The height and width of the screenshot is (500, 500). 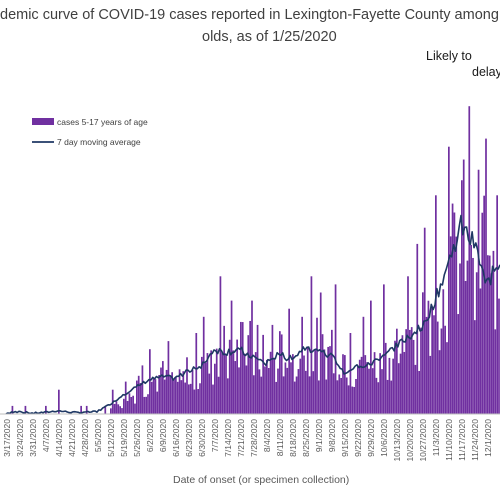 What do you see at coordinates (33, 438) in the screenshot?
I see `x-tick-label: 3/31/2020` at bounding box center [33, 438].